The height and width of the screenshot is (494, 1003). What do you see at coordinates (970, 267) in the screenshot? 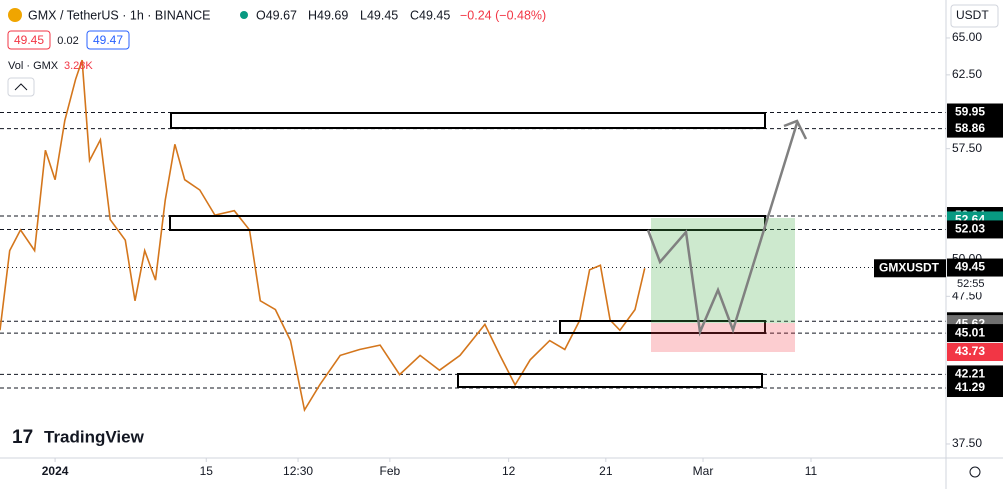
I see `price-label: 49.45` at bounding box center [970, 267].